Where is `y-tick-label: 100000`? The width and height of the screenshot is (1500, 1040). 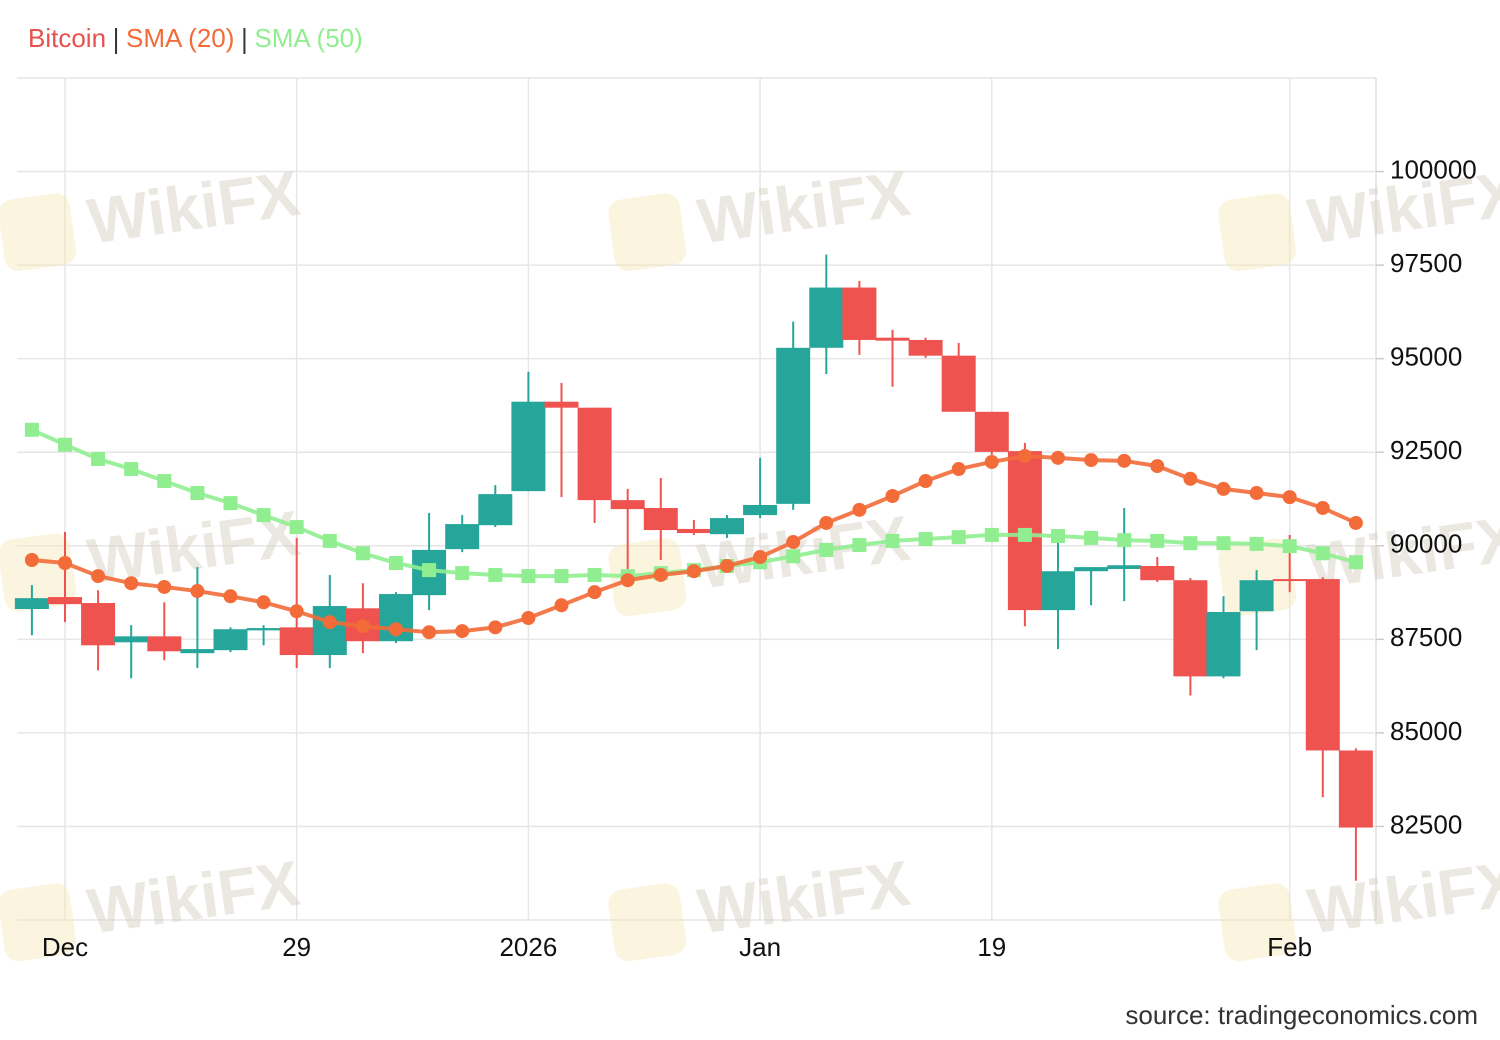
y-tick-label: 100000 is located at coordinates (1433, 169).